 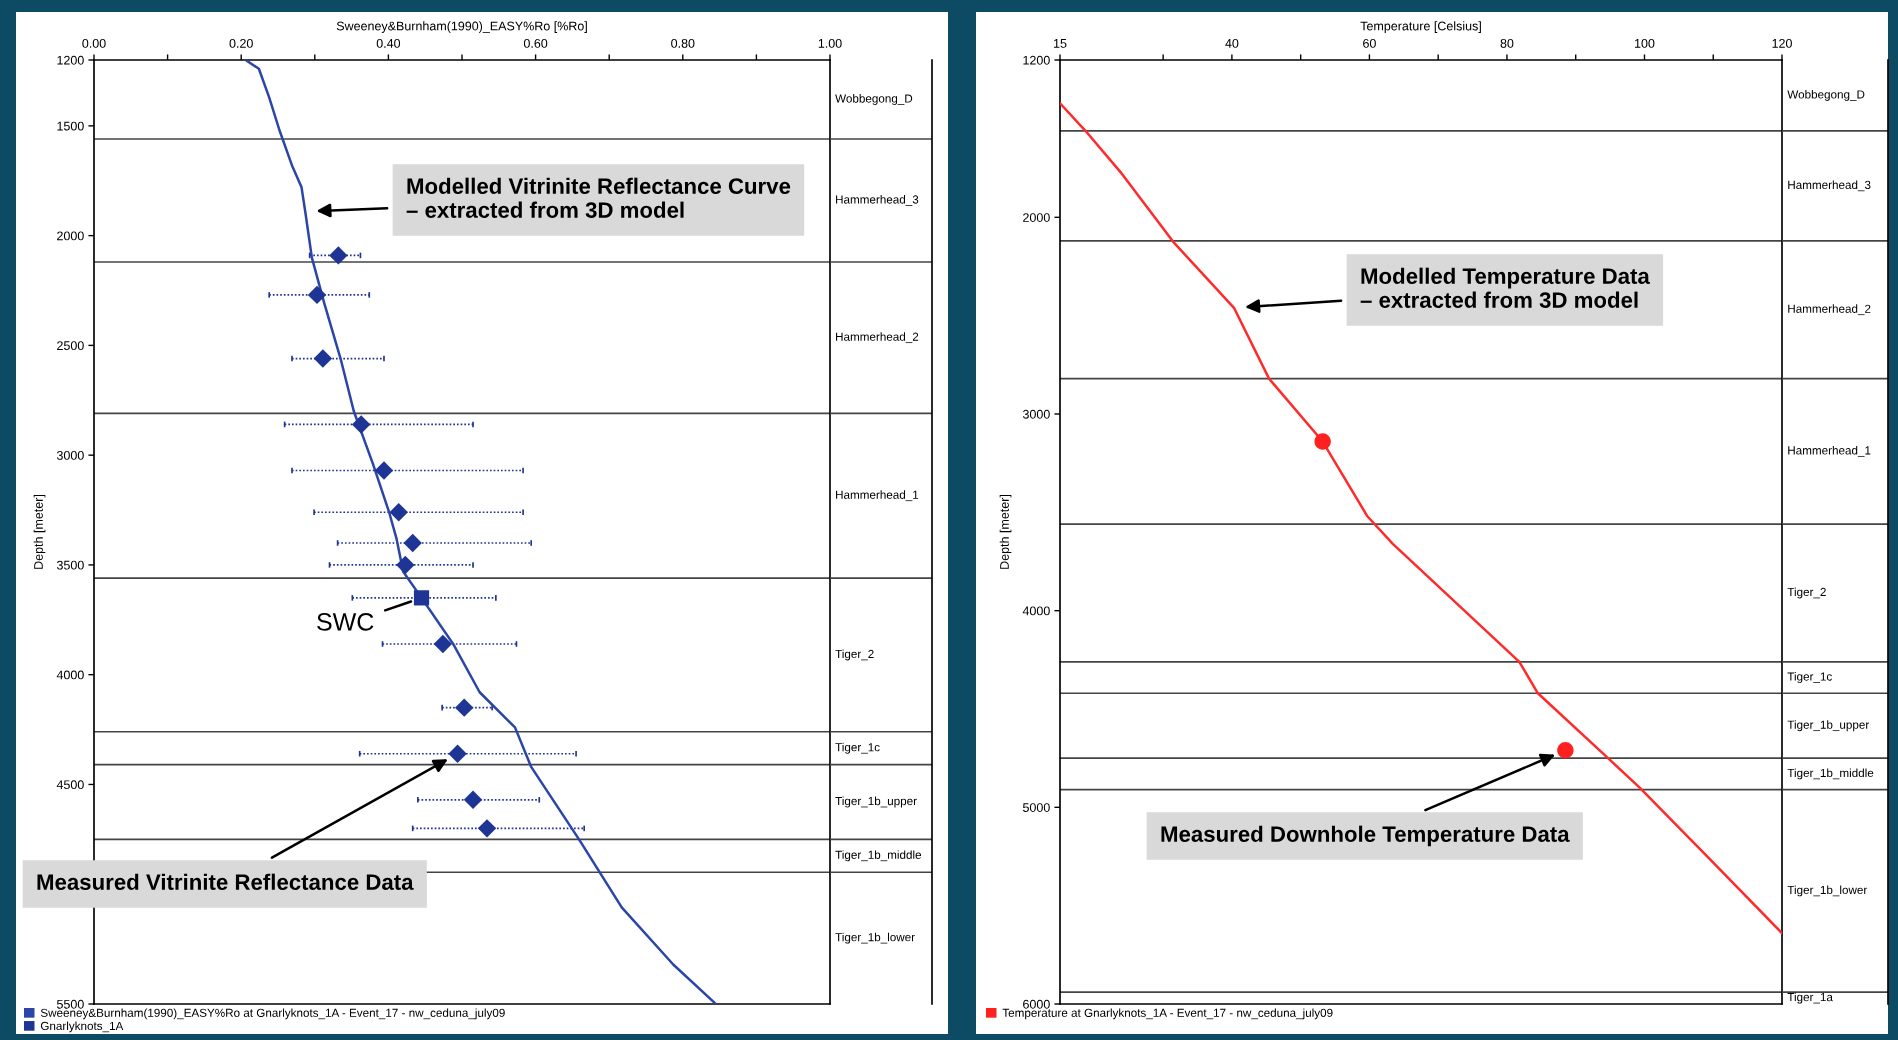 I want to click on annotation: Modelled Temperature Data – extracted from 3D model, so click(x=1505, y=287).